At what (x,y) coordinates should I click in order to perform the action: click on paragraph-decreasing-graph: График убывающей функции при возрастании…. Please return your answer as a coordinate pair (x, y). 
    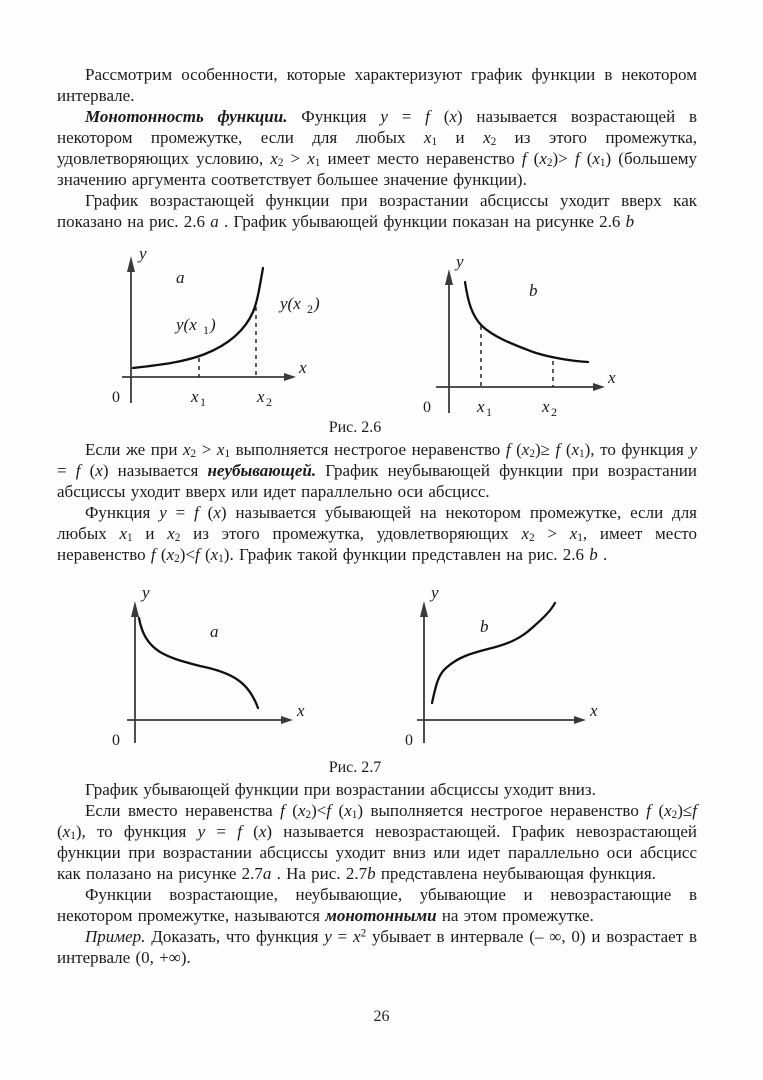
    Looking at the image, I should click on (340, 789).